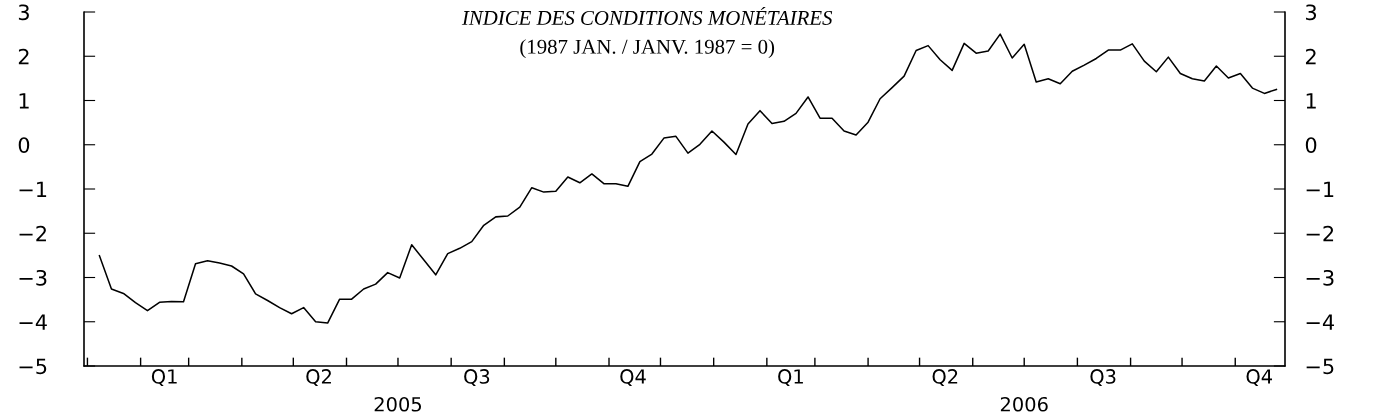  What do you see at coordinates (33, 277) in the screenshot?
I see `y-tick-label: −3` at bounding box center [33, 277].